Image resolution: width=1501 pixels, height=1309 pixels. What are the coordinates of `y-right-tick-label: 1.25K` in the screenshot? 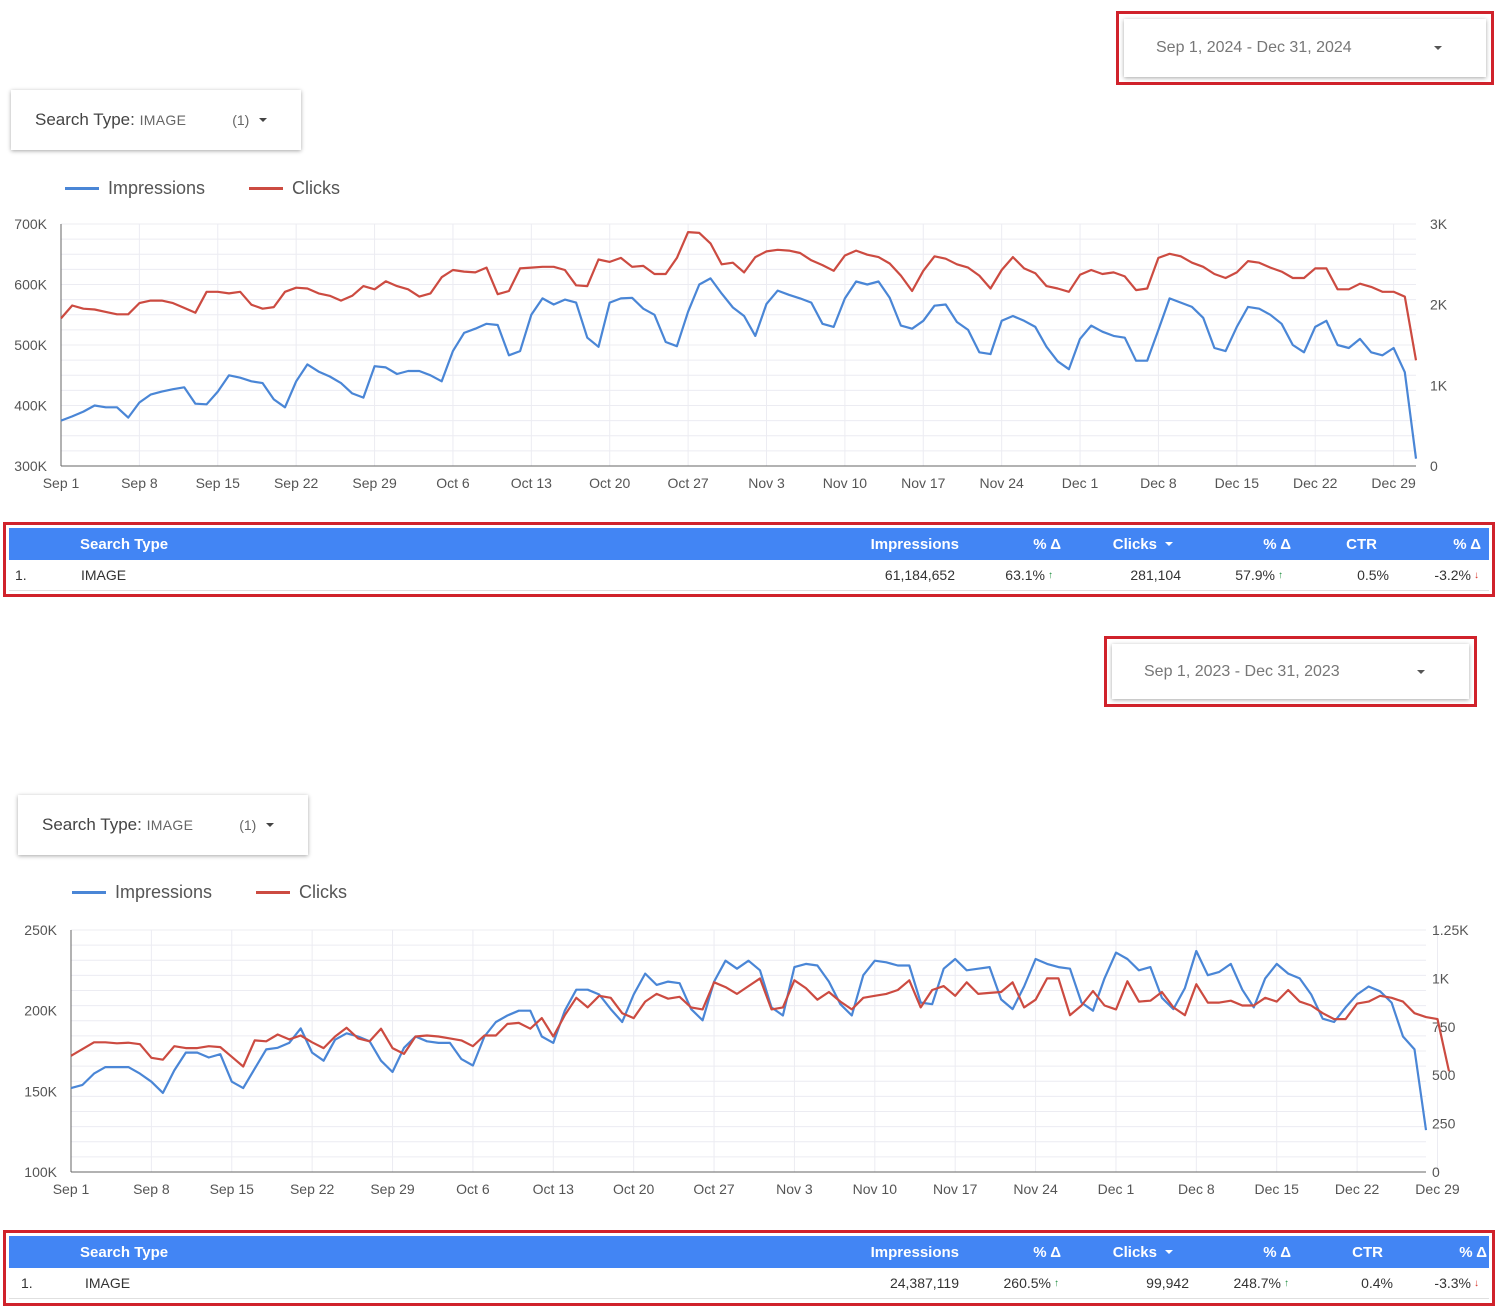 It's located at (1450, 930).